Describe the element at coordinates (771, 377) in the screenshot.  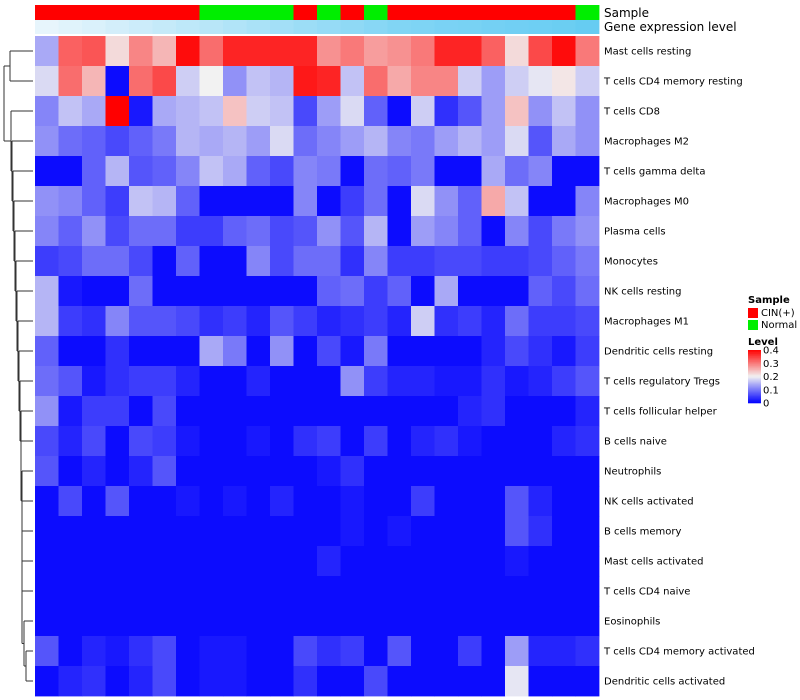
I see `legend-level-tick: 0.2` at that location.